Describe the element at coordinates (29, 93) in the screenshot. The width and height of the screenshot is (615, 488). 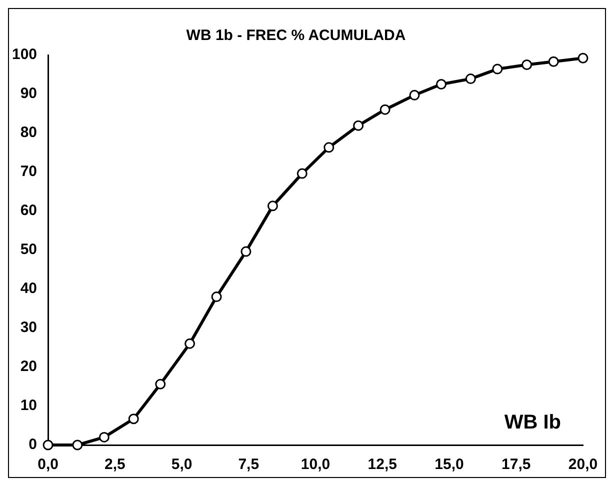
I see `y-tick-label: 90` at that location.